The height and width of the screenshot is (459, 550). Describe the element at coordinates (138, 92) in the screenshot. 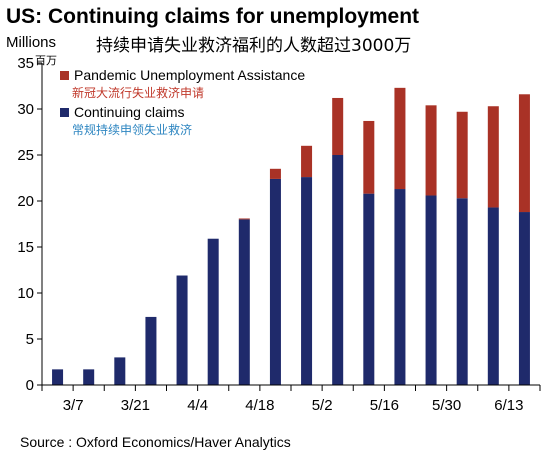

I see `legend-entry-cn: 新冠大流行失业救济申请` at that location.